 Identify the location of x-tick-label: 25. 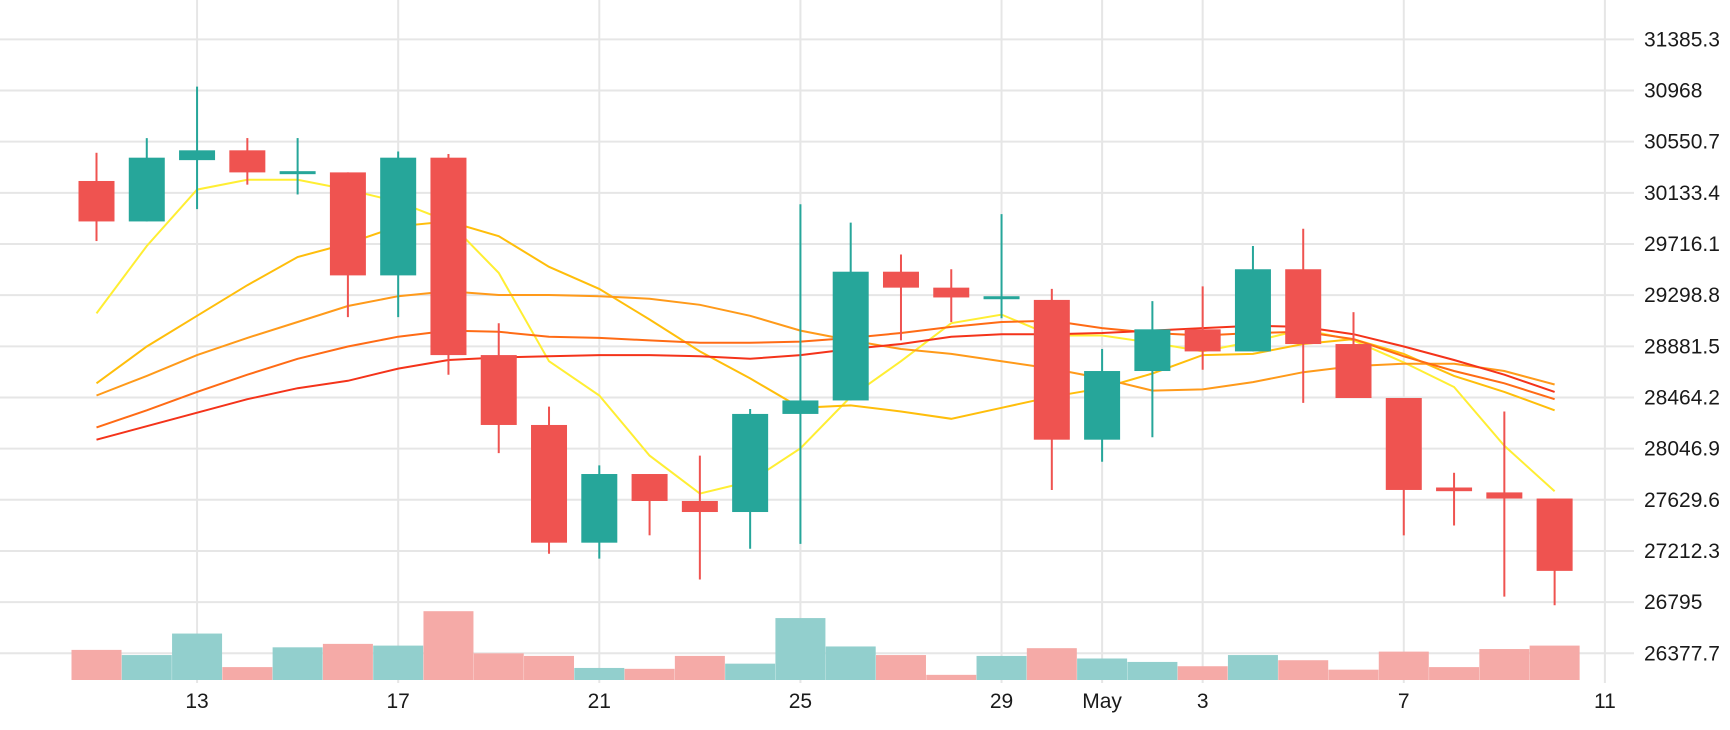
(800, 701).